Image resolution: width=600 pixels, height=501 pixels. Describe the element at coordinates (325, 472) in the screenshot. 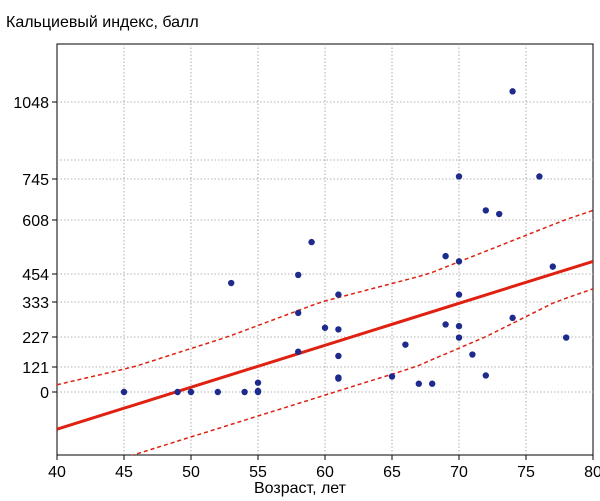

I see `x-tick-label: 60` at that location.